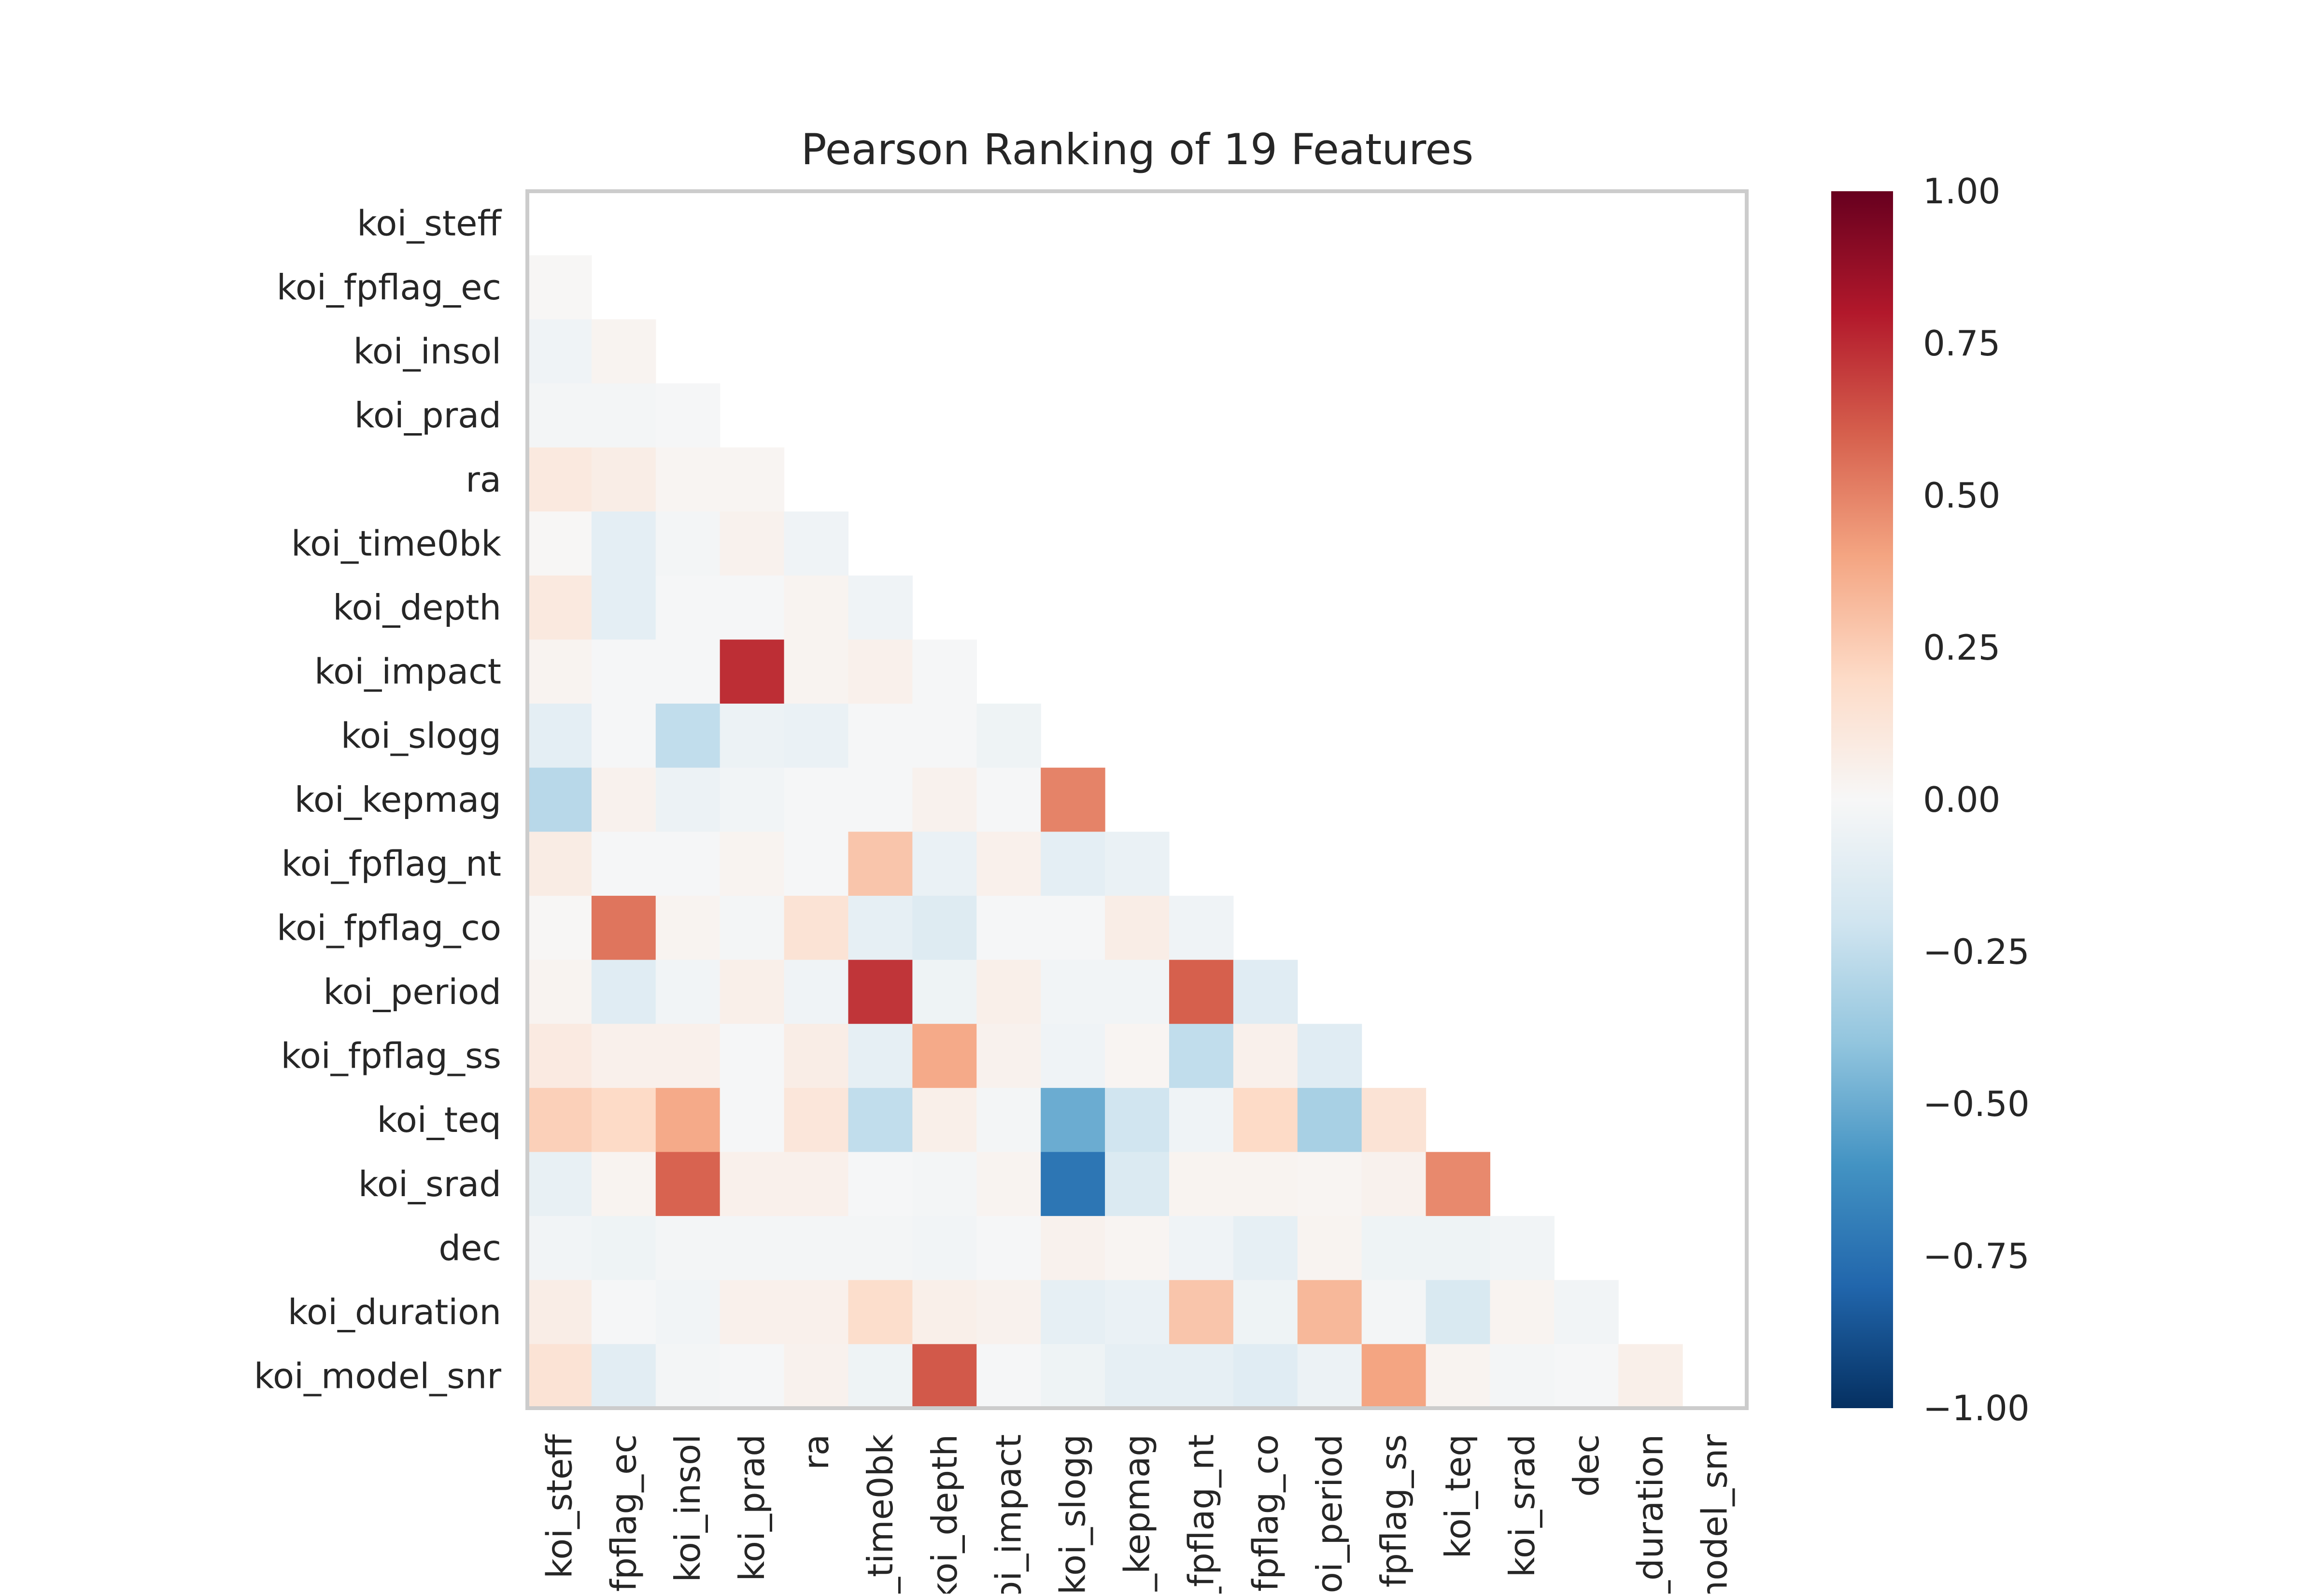 The height and width of the screenshot is (1596, 2318). I want to click on x-tick-label: koi_steff, so click(559, 1506).